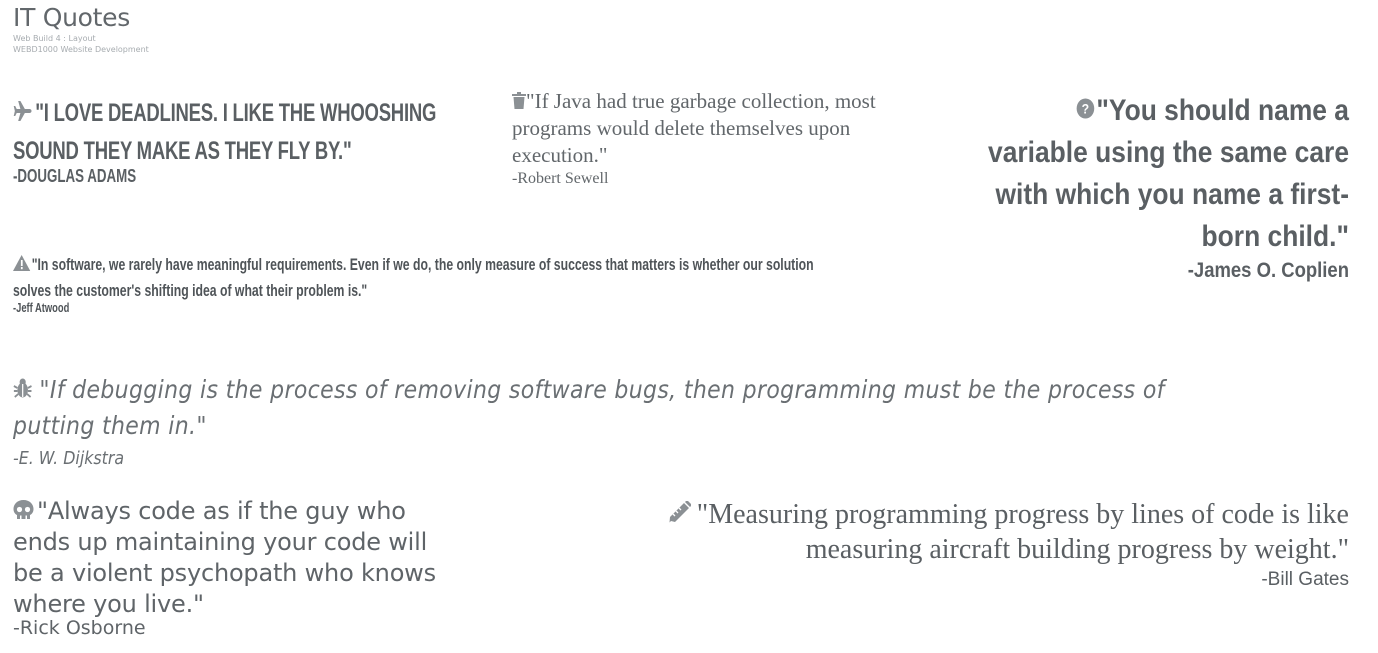 This screenshot has width=1378, height=653. Describe the element at coordinates (69, 458) in the screenshot. I see `quote-author: -E. W. Dijkstra` at that location.